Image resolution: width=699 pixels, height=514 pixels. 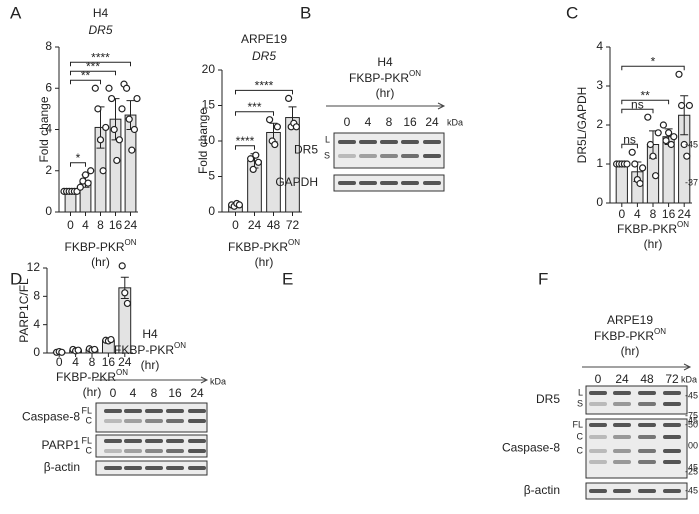 I want to click on kda-size: -50, so click(x=691, y=424).